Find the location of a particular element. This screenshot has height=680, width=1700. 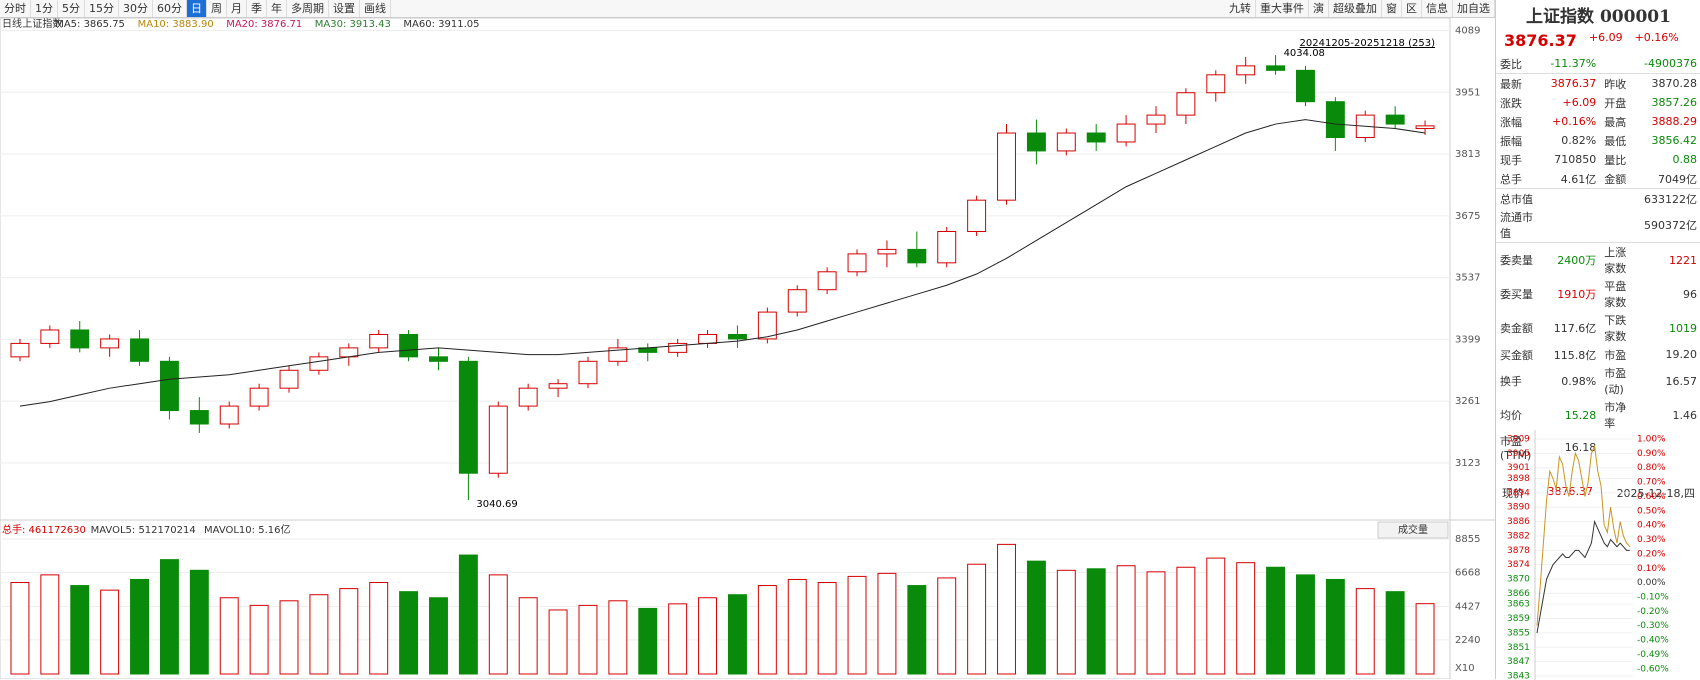

quote-cell: 现手 is located at coordinates (1521, 159).